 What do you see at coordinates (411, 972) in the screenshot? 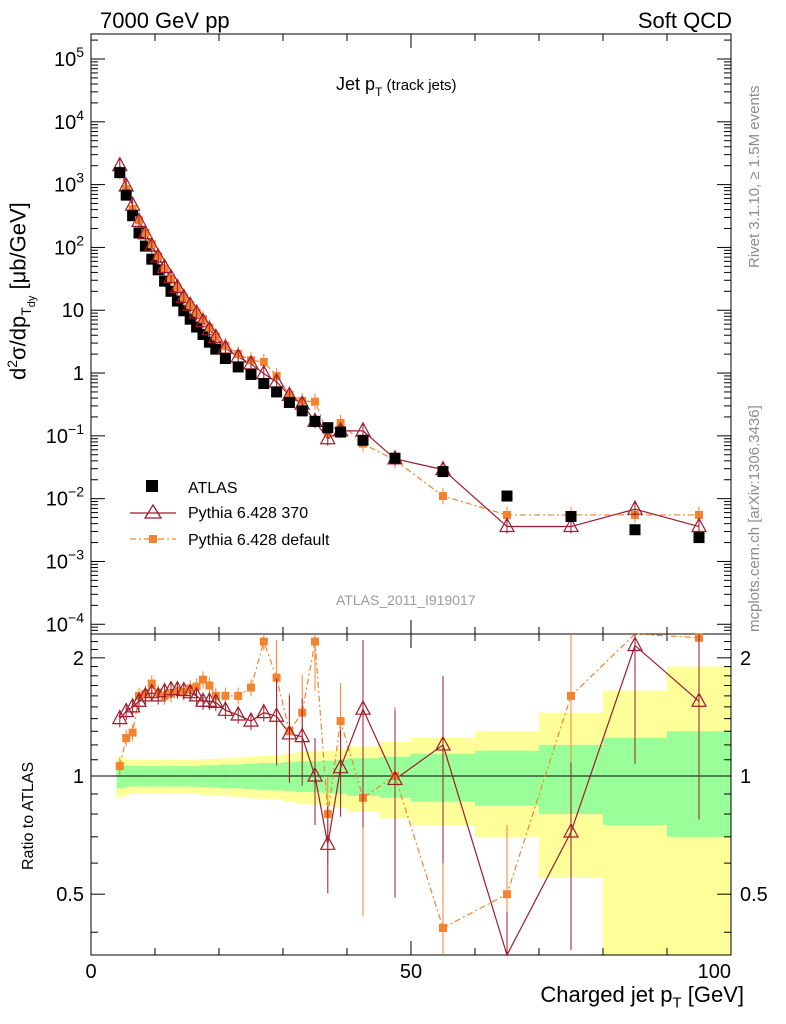
I see `x-tick-label: 50` at bounding box center [411, 972].